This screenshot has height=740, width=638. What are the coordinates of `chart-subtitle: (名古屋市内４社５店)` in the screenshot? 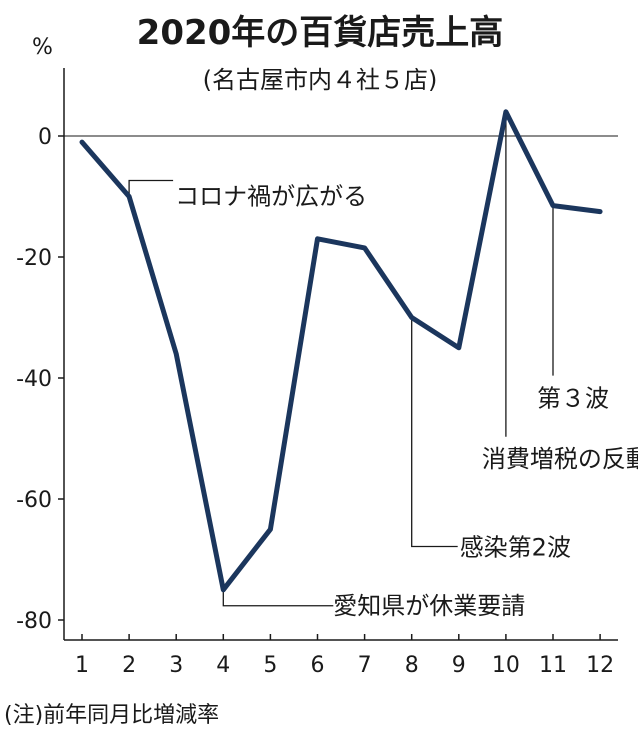 It's located at (320, 80).